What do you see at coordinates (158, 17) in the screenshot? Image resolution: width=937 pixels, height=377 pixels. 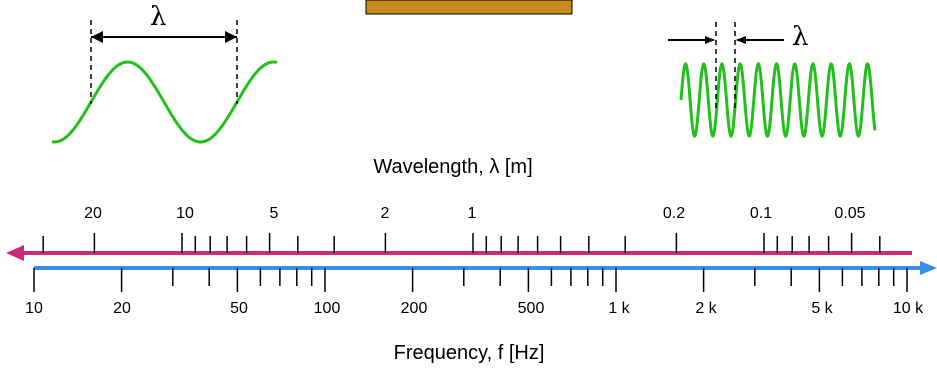 I see `lambda-long-label: λ` at bounding box center [158, 17].